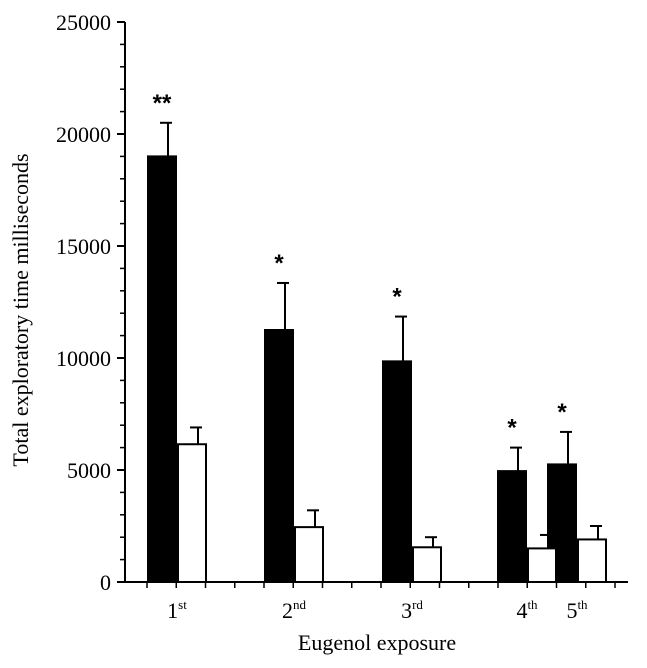 The width and height of the screenshot is (647, 668). Describe the element at coordinates (89, 470) in the screenshot. I see `y-tick-label: 5000` at that location.